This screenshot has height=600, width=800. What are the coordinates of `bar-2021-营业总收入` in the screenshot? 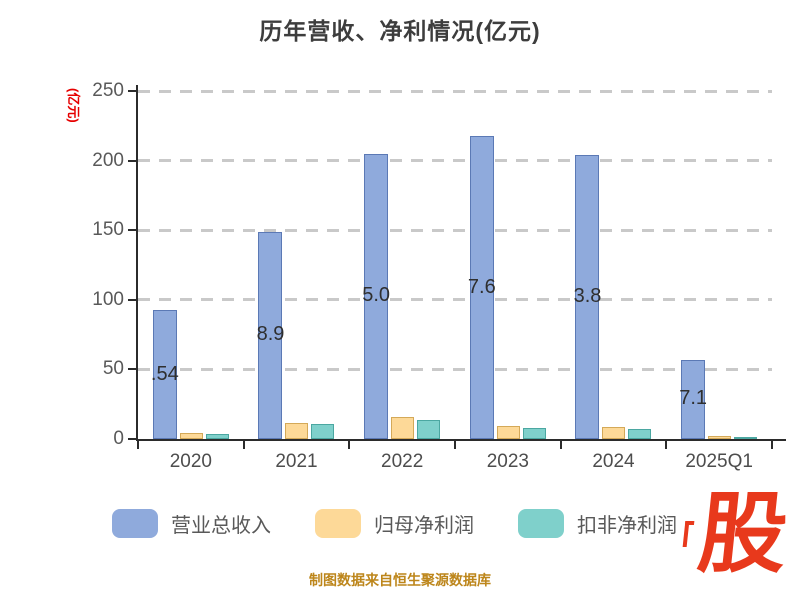 It's located at (270, 335).